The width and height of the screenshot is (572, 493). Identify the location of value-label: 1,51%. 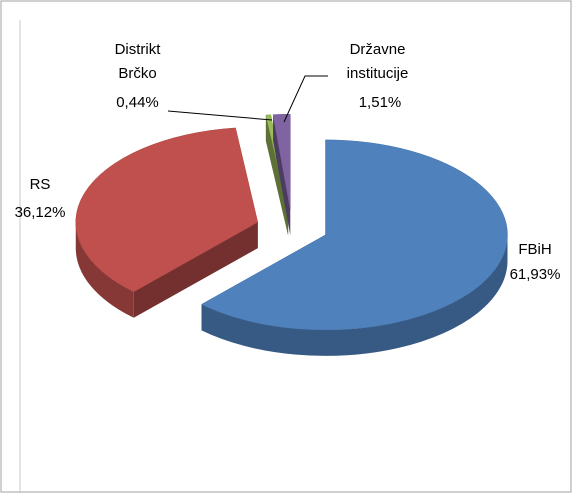
(380, 102).